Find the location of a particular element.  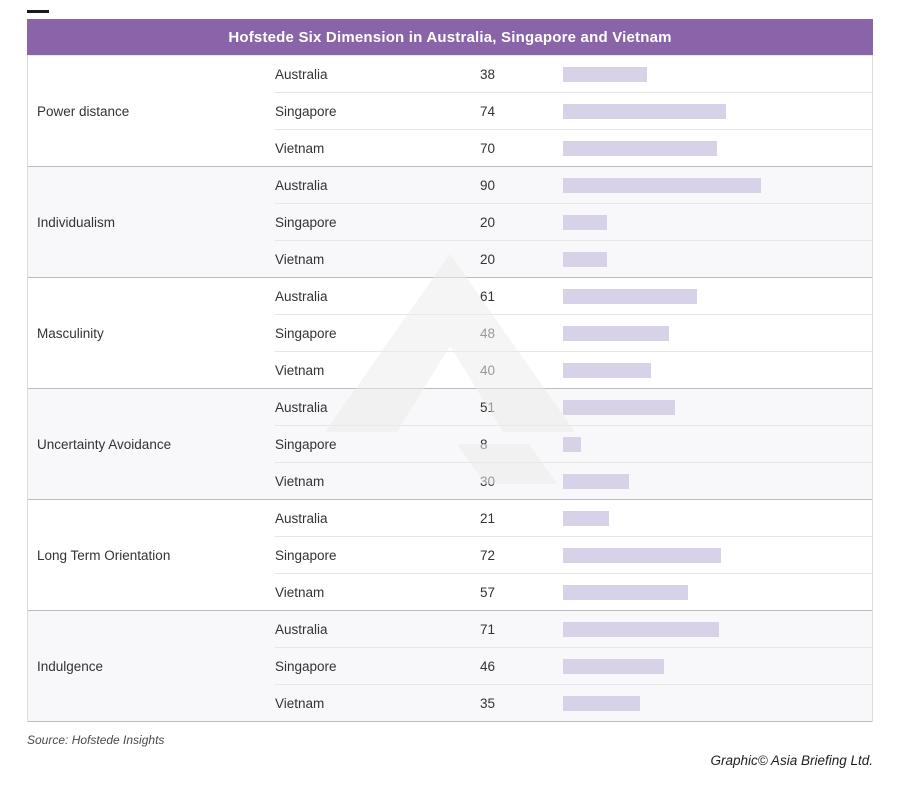

corner-accent is located at coordinates (38, 11).